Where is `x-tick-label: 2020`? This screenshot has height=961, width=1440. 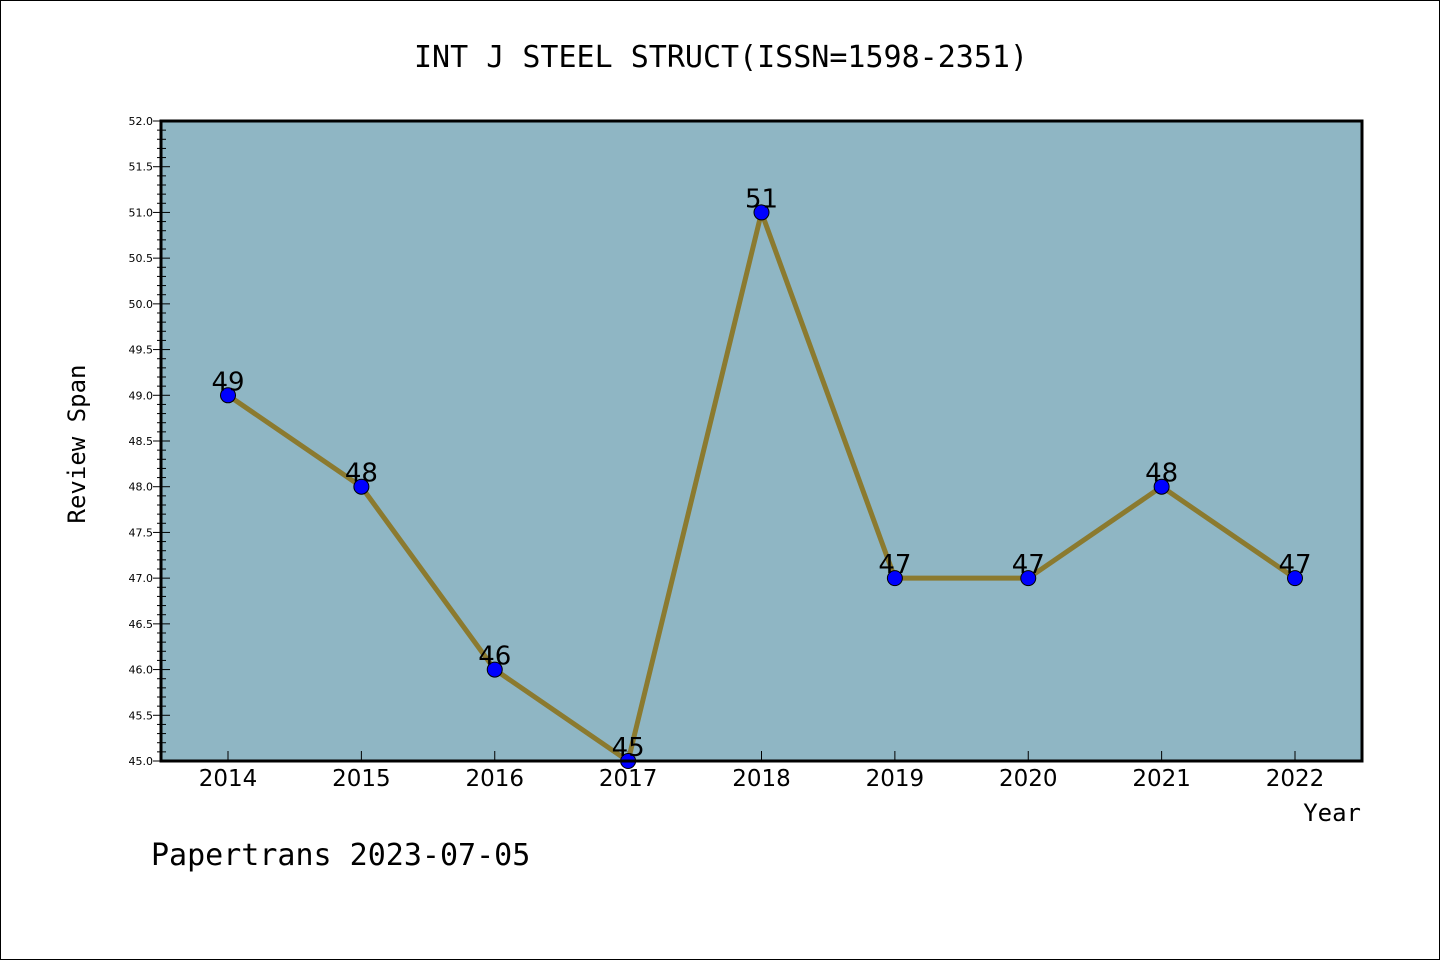
x-tick-label: 2020 is located at coordinates (1028, 779).